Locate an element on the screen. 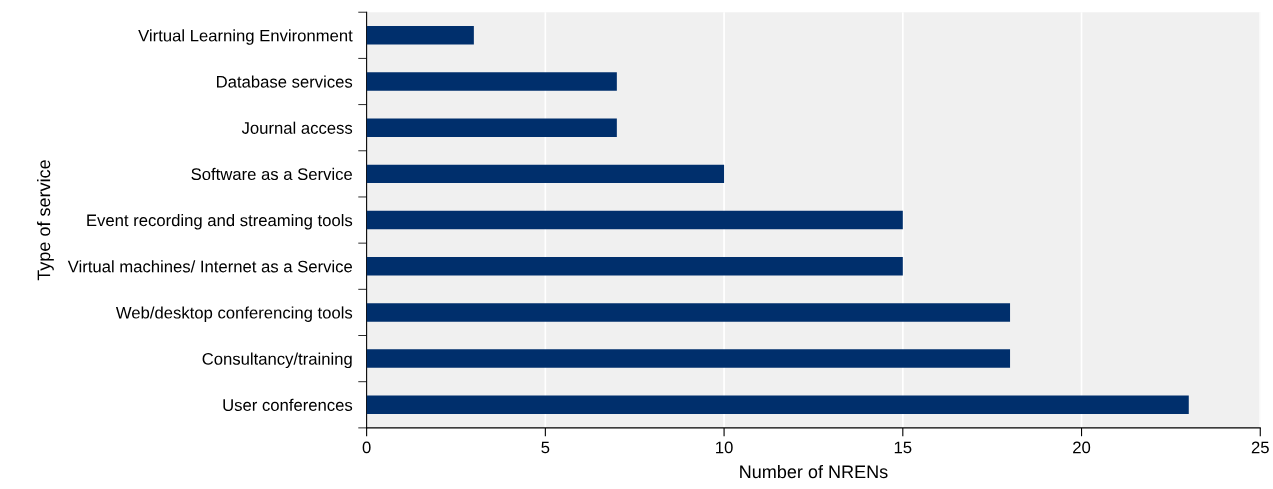 Image resolution: width=1273 pixels, height=489 pixels. x-tick-label: 5 is located at coordinates (545, 447).